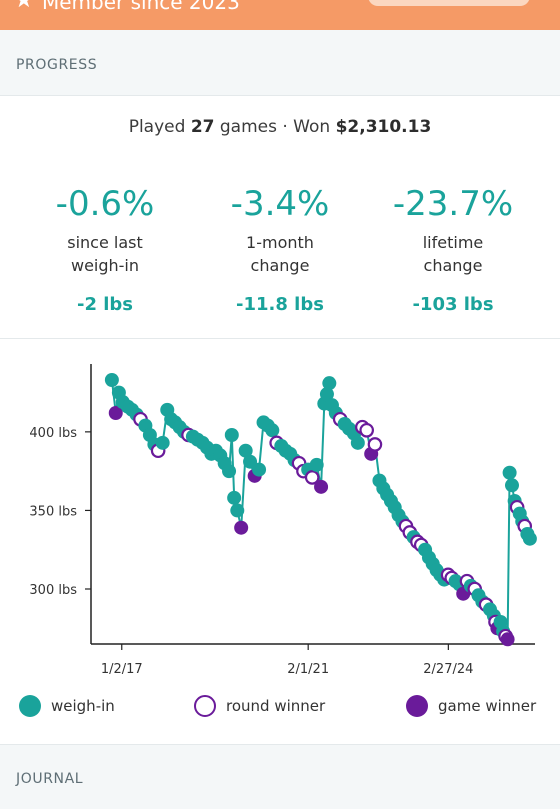 The height and width of the screenshot is (809, 560). I want to click on stat-lbs: -103 lbs, so click(453, 304).